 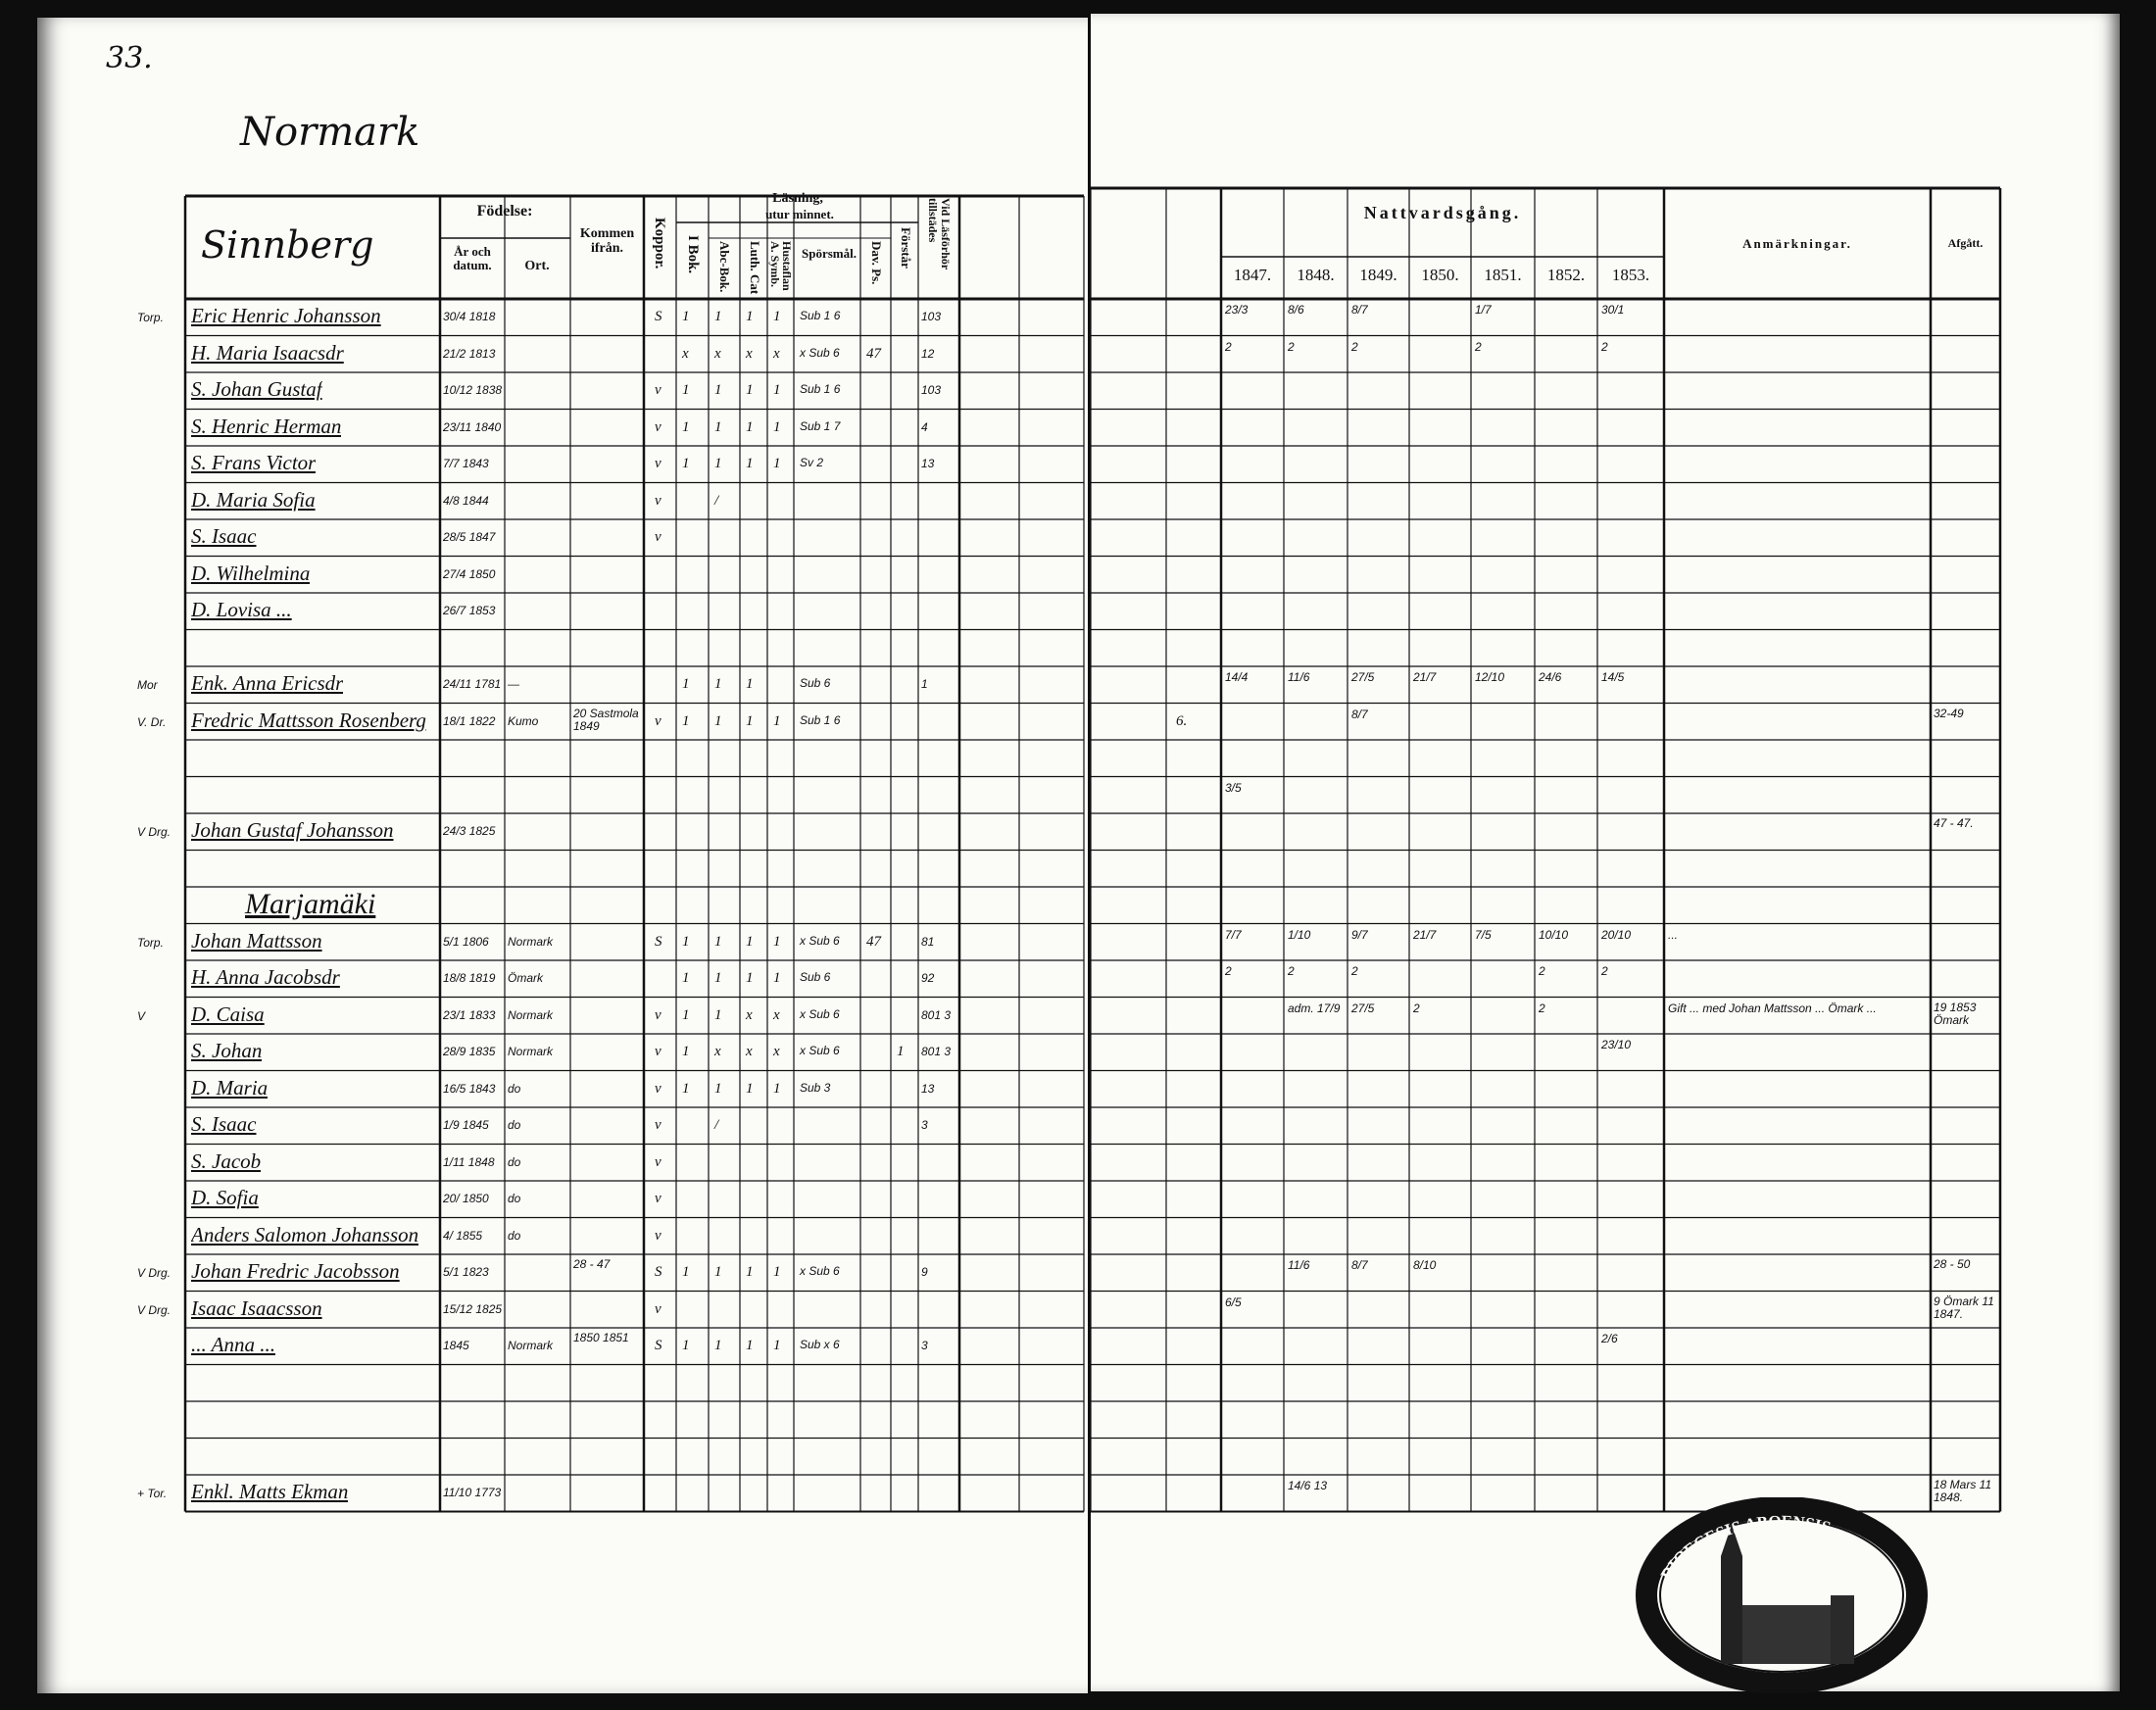 I want to click on communion-date: 9/7, so click(x=1359, y=934).